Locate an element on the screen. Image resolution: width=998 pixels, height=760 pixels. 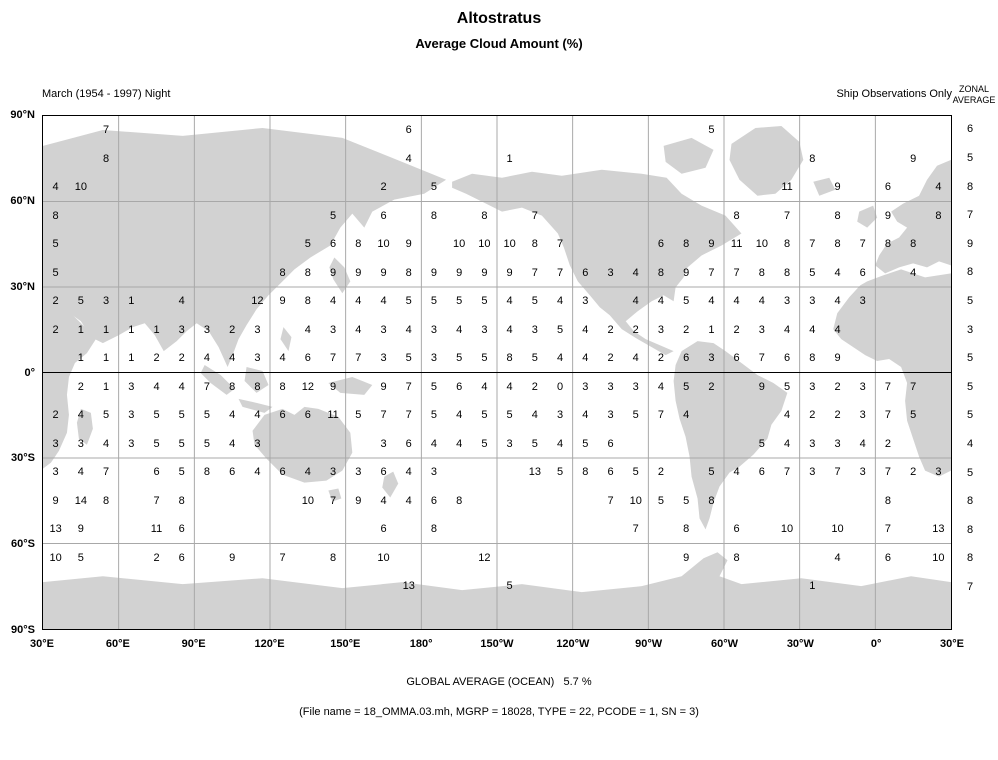
zonal-average-header: ZONAL AVERAGE is located at coordinates (974, 95).